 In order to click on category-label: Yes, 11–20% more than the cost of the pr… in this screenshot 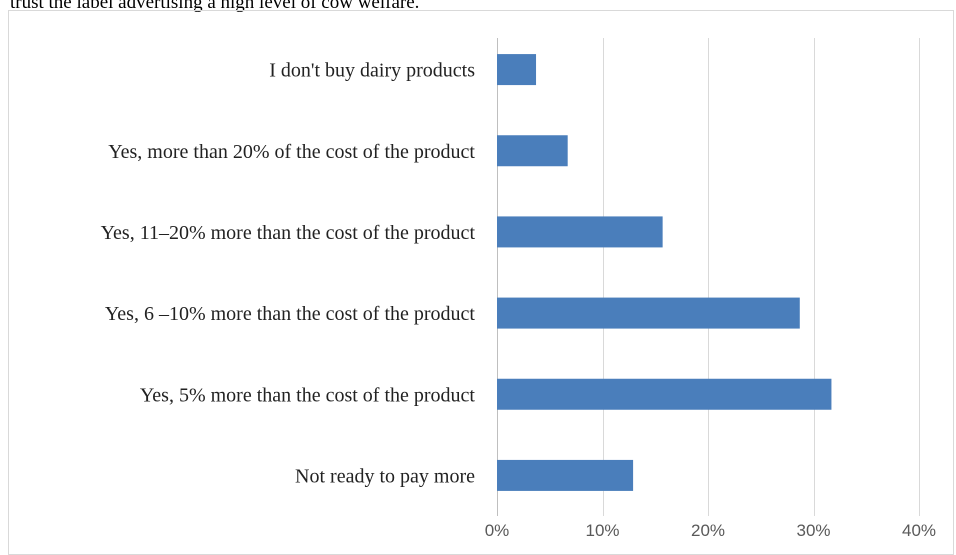, I will do `click(288, 233)`.